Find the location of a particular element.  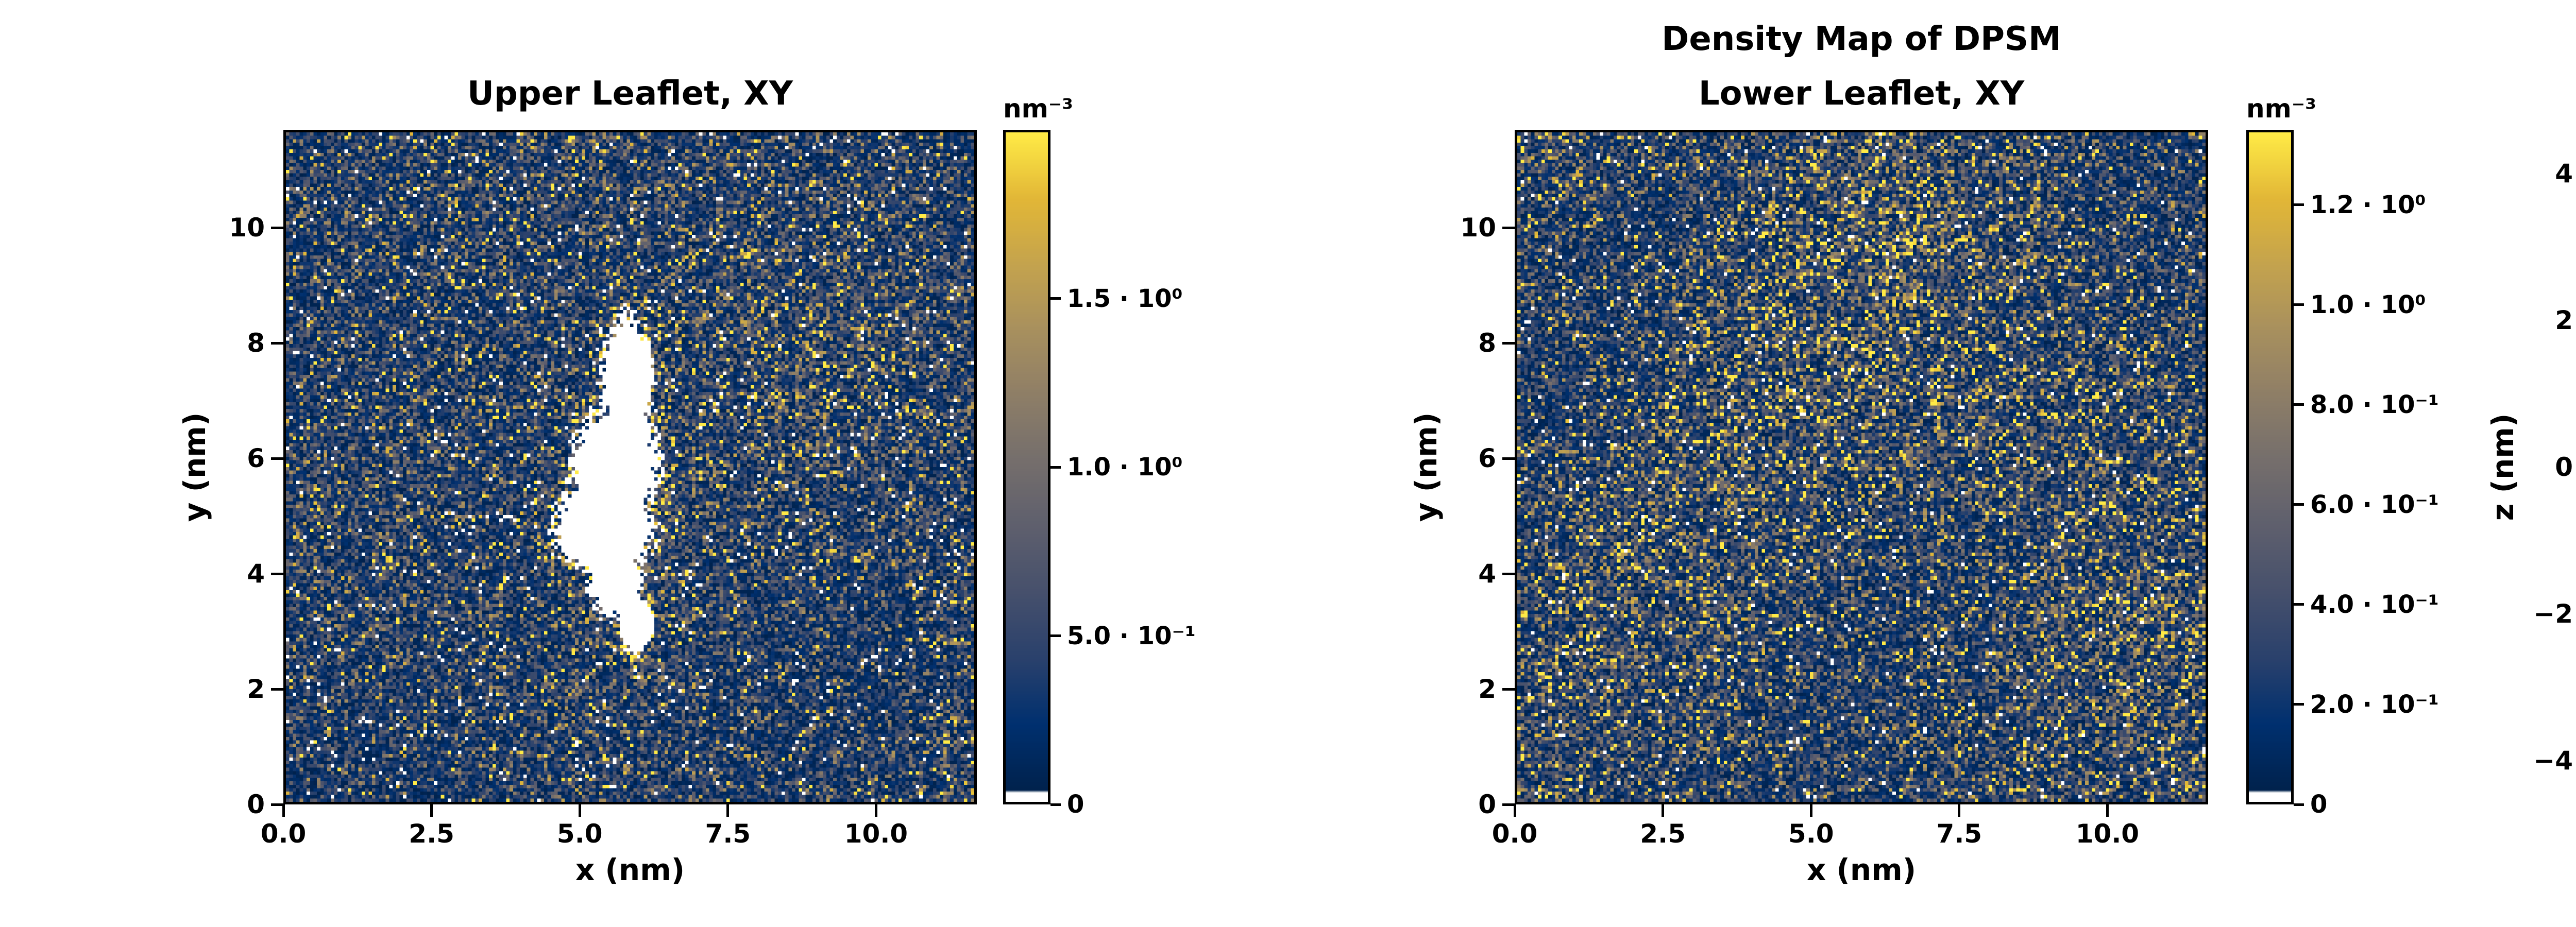

colorbar-tick-label: 5.0 · 10⁻¹ is located at coordinates (1131, 635).